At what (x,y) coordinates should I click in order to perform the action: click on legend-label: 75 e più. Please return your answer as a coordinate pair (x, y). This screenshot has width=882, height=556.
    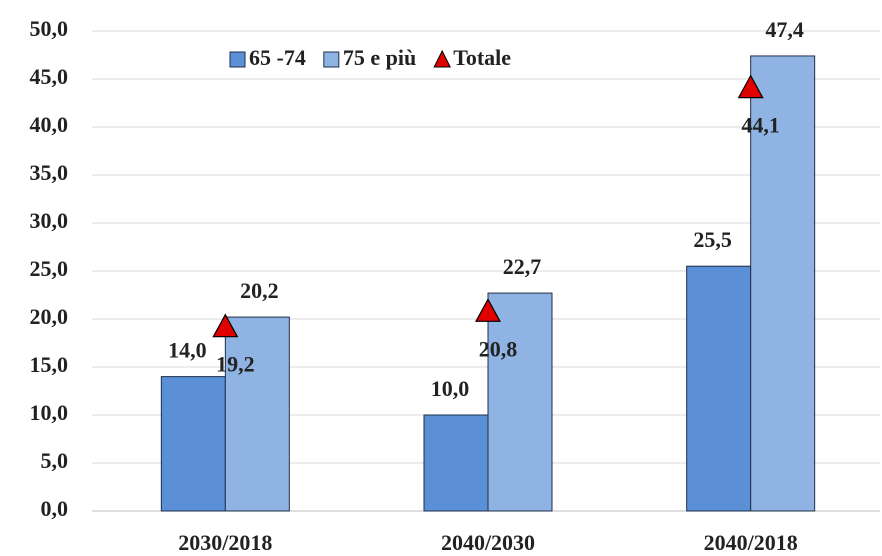
    Looking at the image, I should click on (379, 57).